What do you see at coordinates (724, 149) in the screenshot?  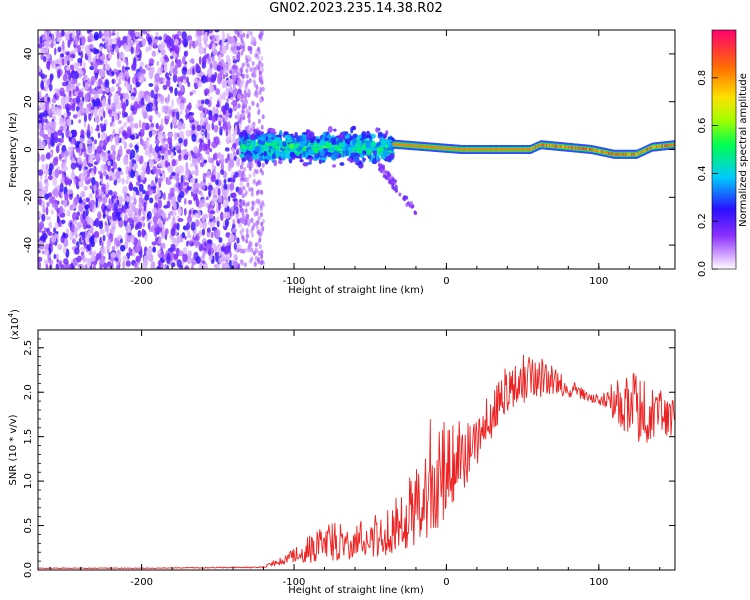 I see `colorbar-gradient` at bounding box center [724, 149].